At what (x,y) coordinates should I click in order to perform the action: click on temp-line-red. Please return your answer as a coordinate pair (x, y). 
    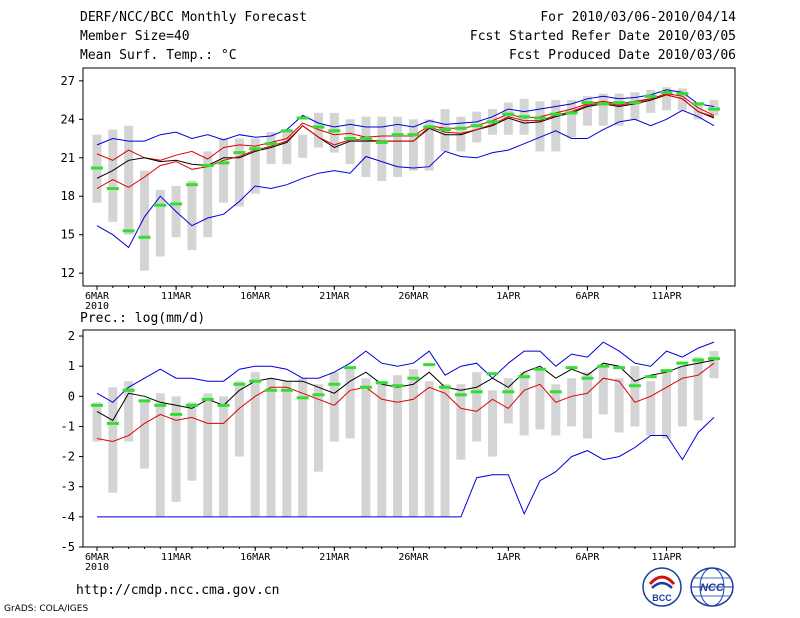
    Looking at the image, I should click on (405, 127).